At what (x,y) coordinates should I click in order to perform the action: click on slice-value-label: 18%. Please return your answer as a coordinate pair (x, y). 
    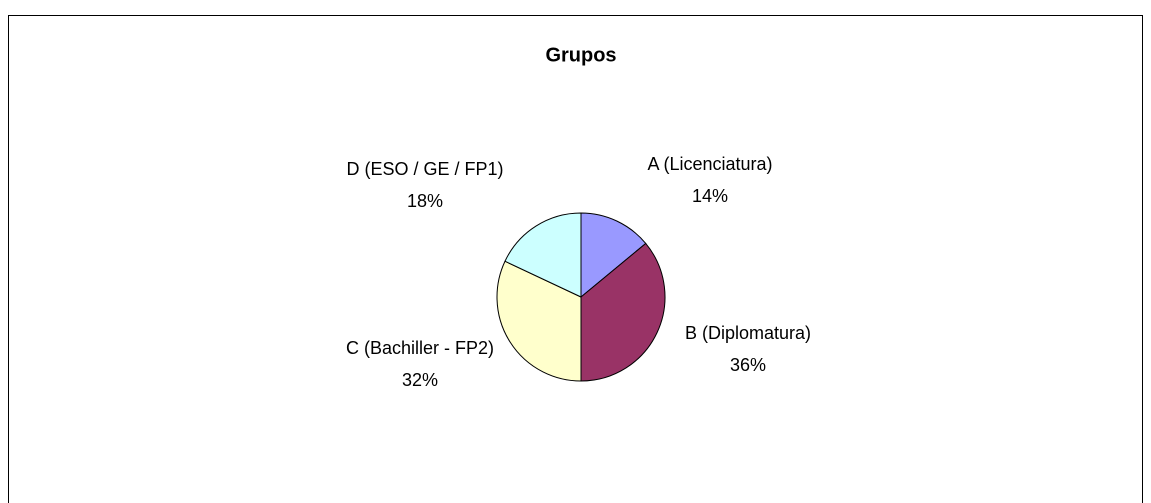
    Looking at the image, I should click on (425, 201).